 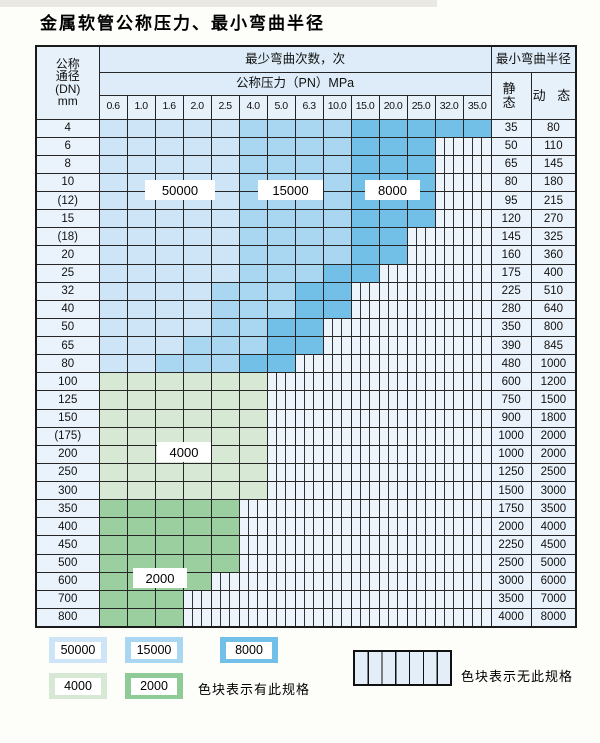 I want to click on pressure-tick: 25.0, so click(x=421, y=107).